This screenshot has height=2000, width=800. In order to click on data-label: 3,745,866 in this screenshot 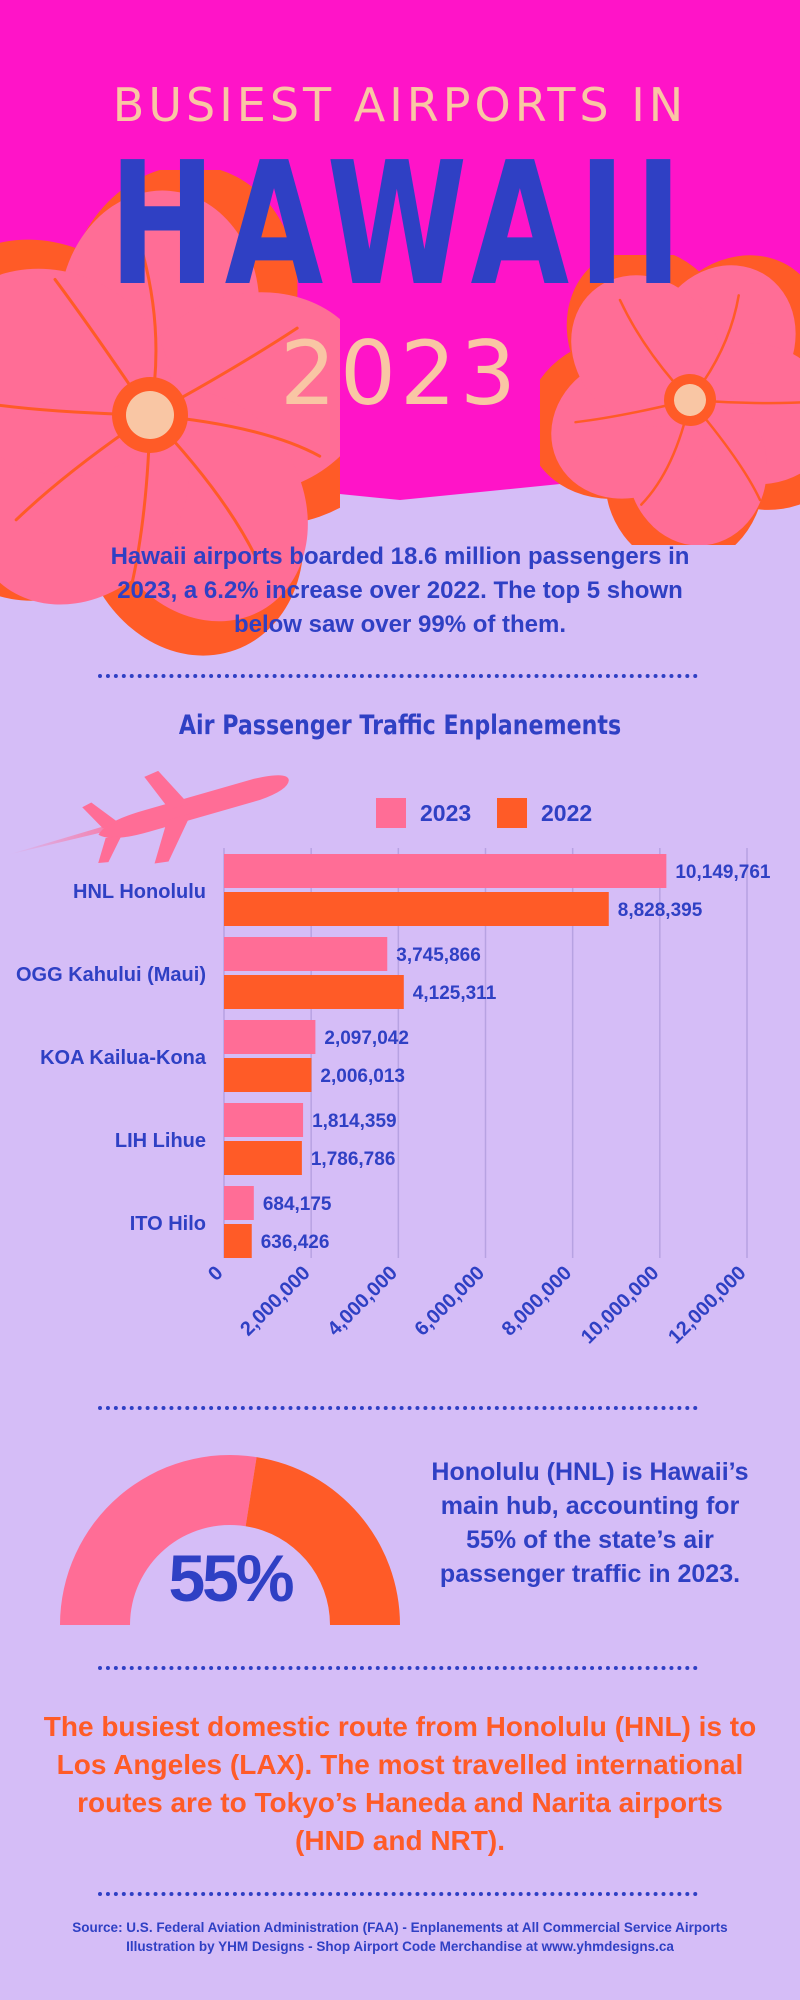, I will do `click(438, 955)`.